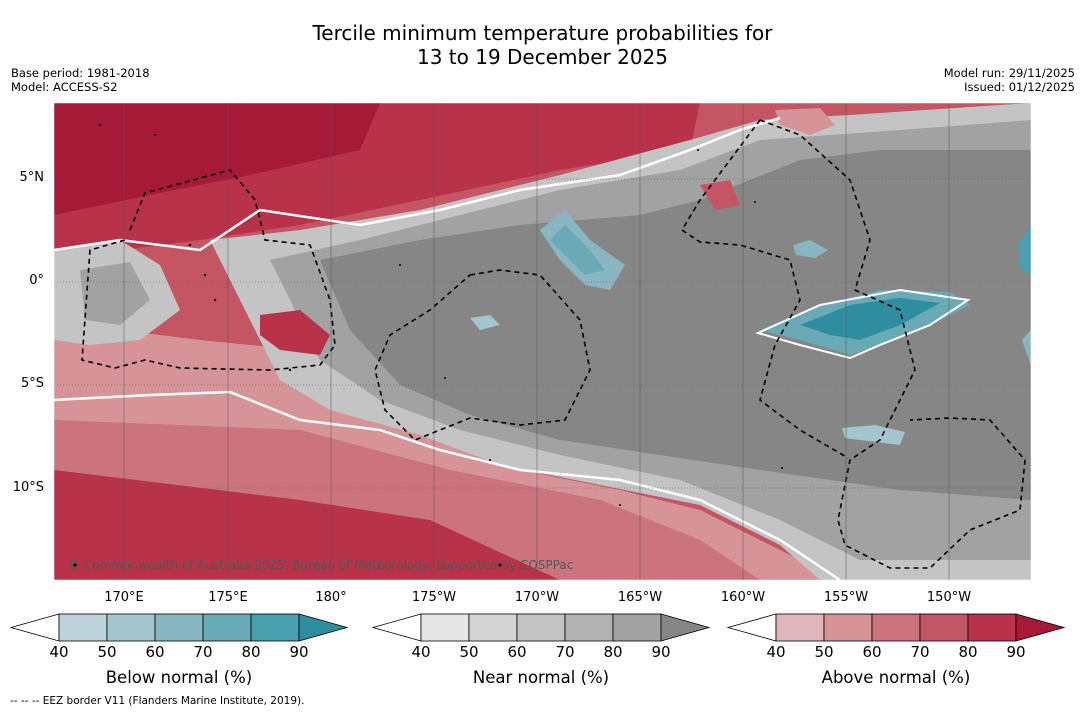 This screenshot has width=1085, height=713. Describe the element at coordinates (396, 627) in the screenshot. I see `near-colorbar-under-arrow` at that location.